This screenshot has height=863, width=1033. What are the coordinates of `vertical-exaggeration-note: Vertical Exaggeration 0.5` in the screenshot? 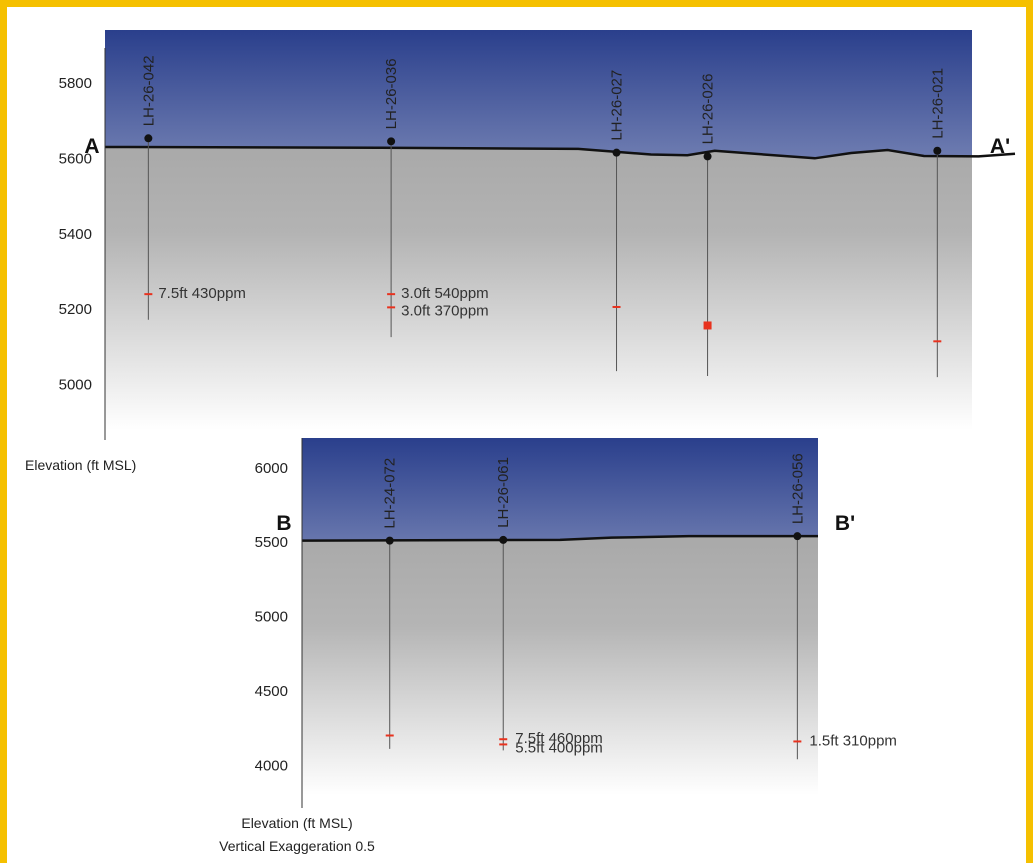 It's located at (297, 846).